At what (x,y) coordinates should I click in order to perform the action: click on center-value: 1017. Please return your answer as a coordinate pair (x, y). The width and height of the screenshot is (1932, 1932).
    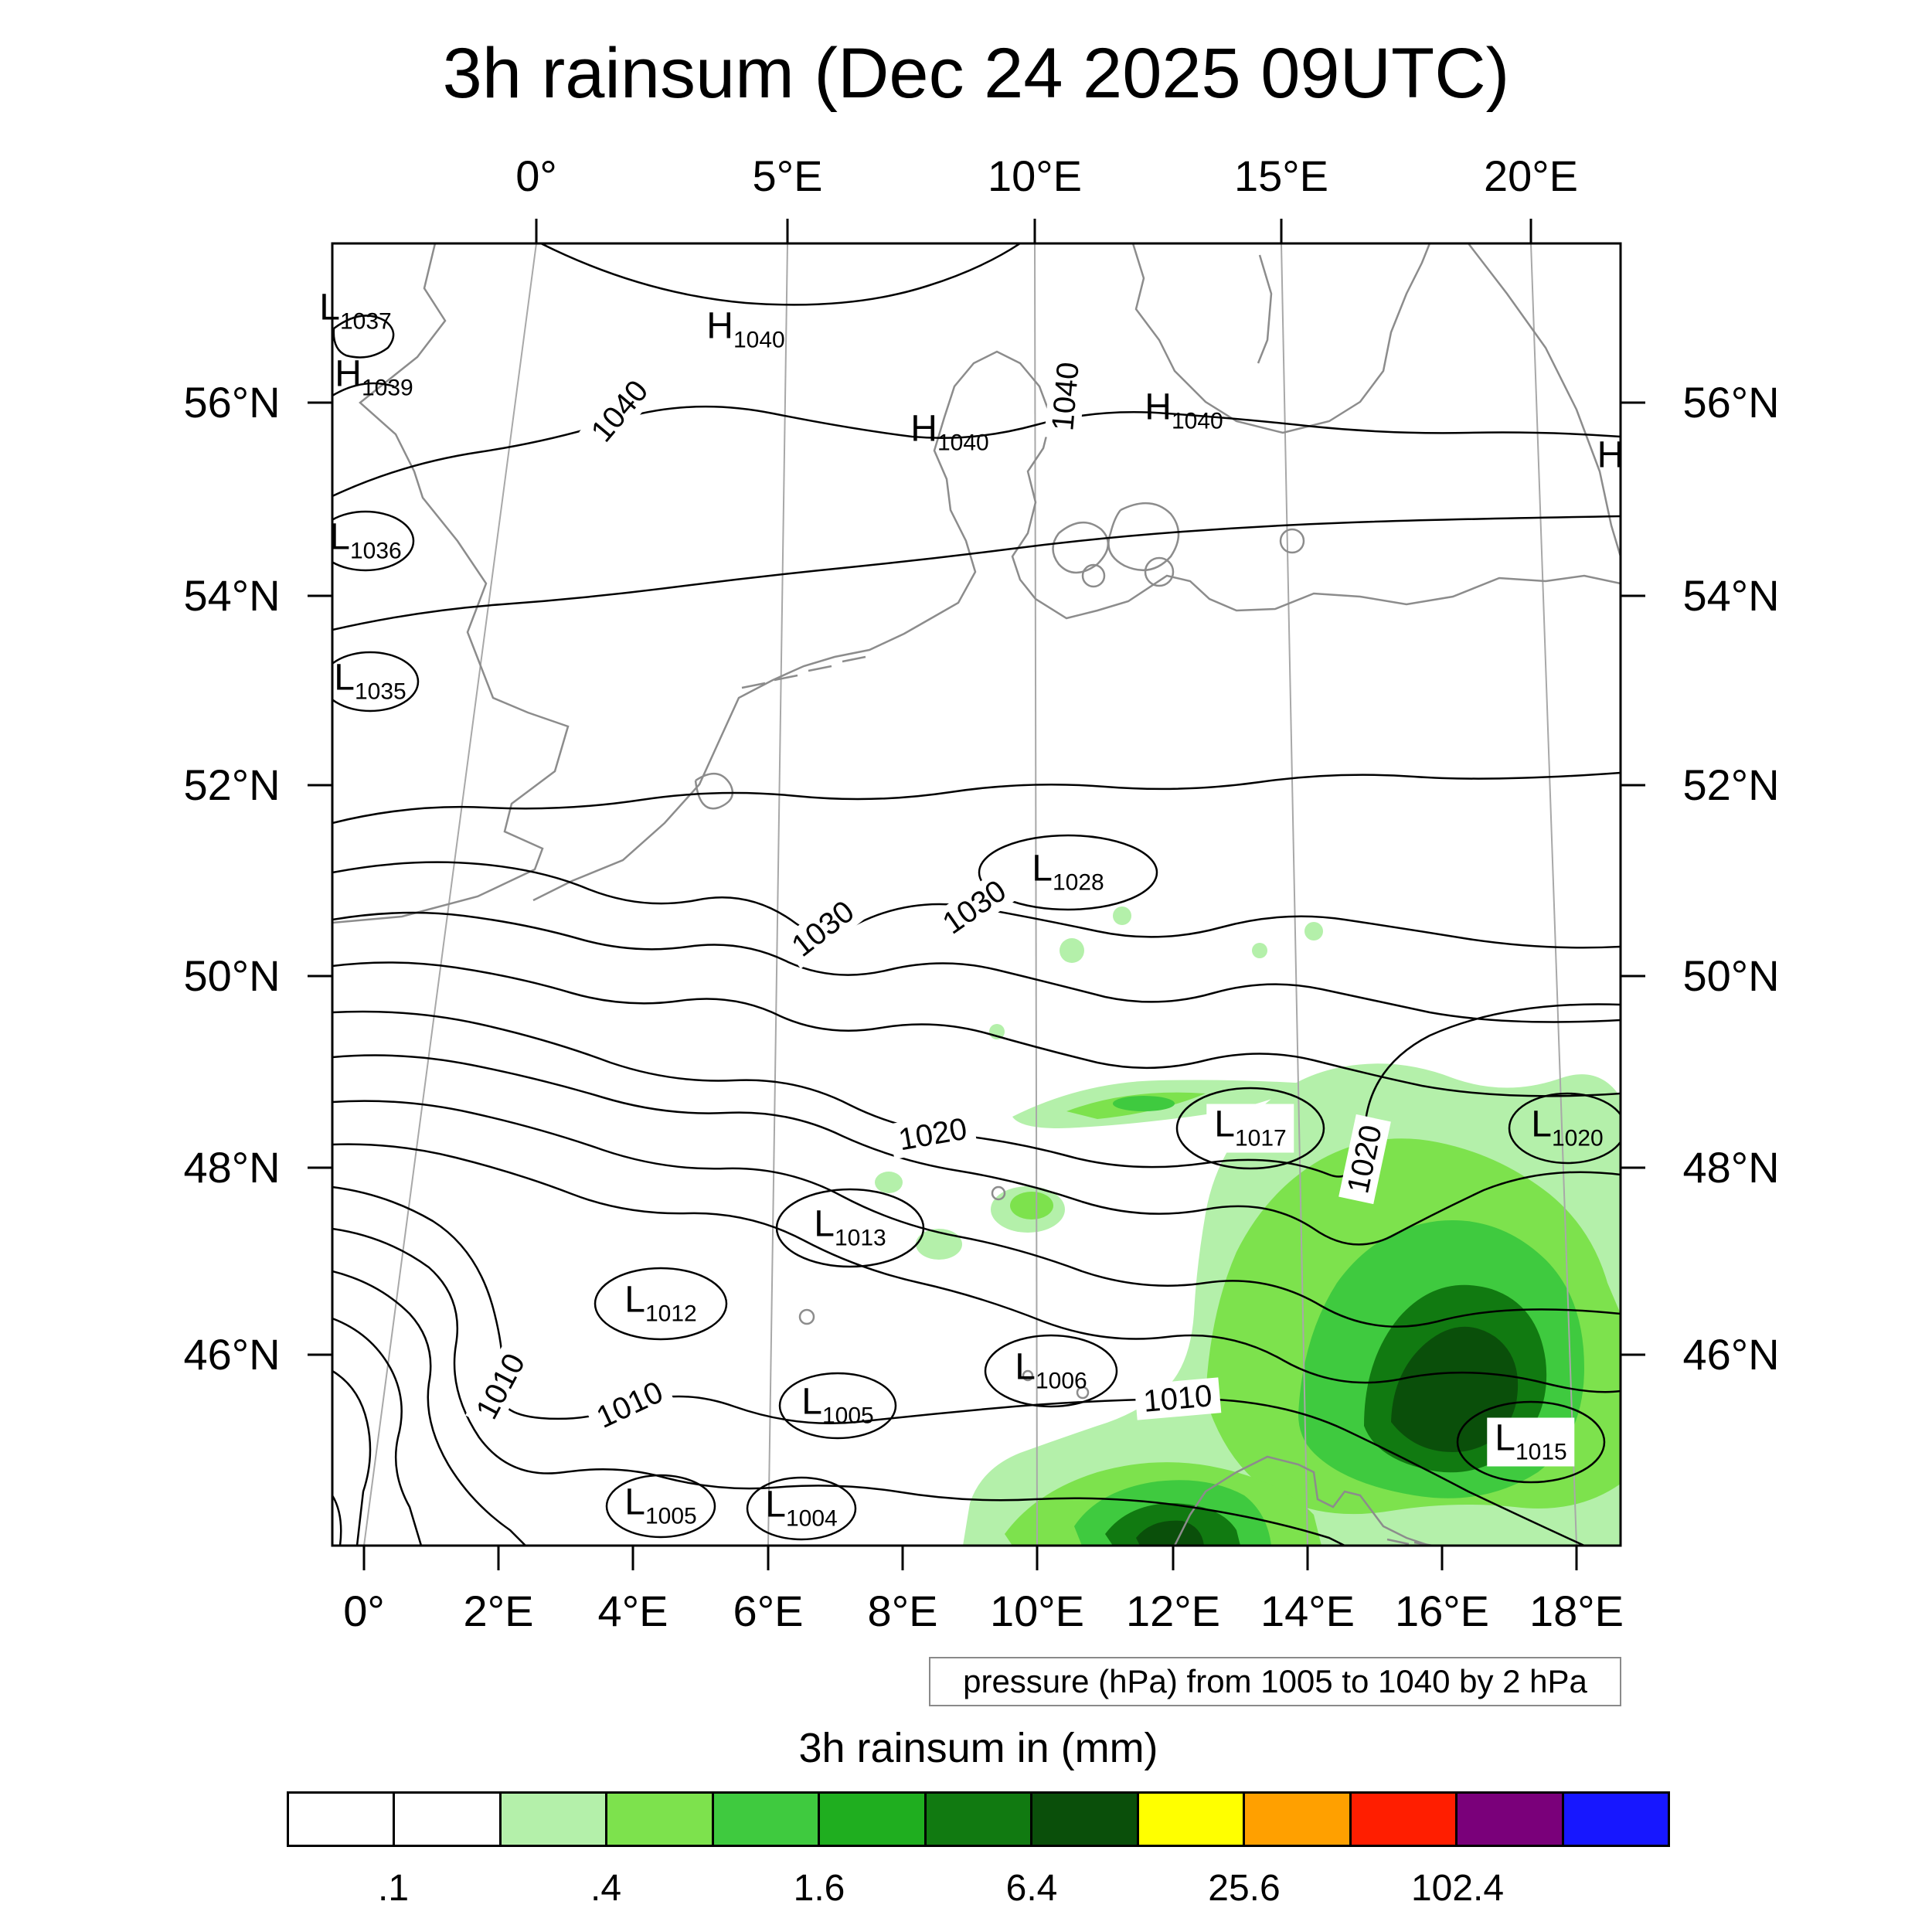
    Looking at the image, I should click on (1261, 1138).